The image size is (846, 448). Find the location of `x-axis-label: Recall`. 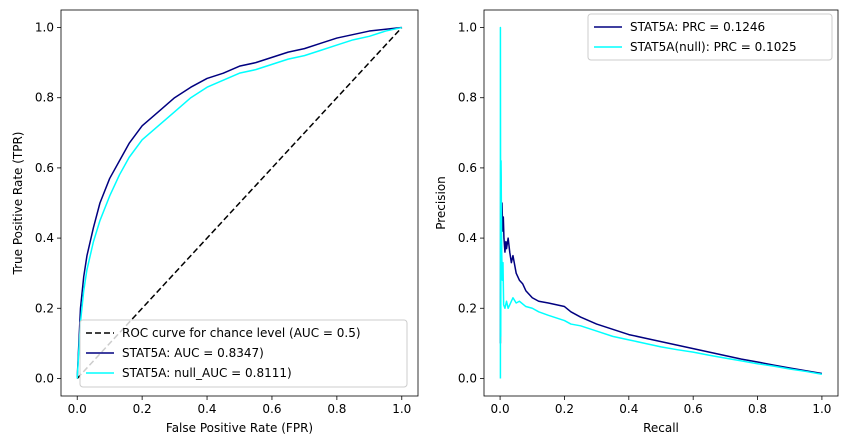

x-axis-label: Recall is located at coordinates (661, 428).